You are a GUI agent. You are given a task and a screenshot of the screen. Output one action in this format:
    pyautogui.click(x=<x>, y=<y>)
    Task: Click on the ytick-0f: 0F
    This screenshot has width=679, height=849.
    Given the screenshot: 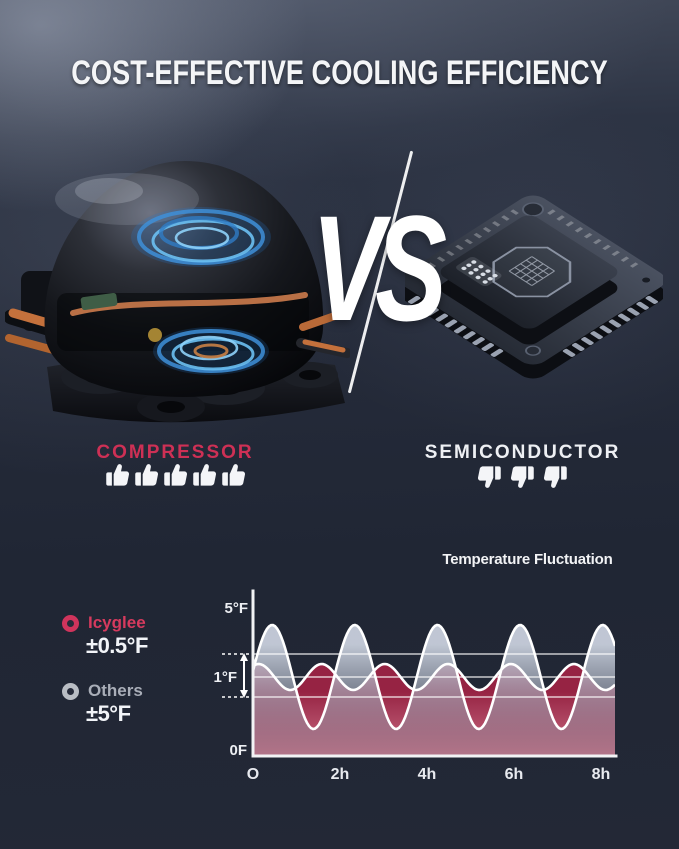 What is the action you would take?
    pyautogui.click(x=238, y=750)
    